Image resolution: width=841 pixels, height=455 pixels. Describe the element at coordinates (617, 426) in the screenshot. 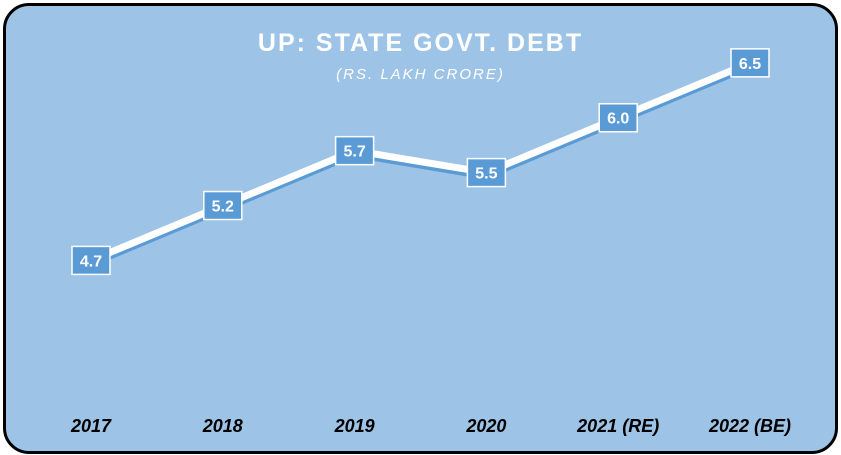

I see `x-tick-label: 2021 (RE)` at that location.